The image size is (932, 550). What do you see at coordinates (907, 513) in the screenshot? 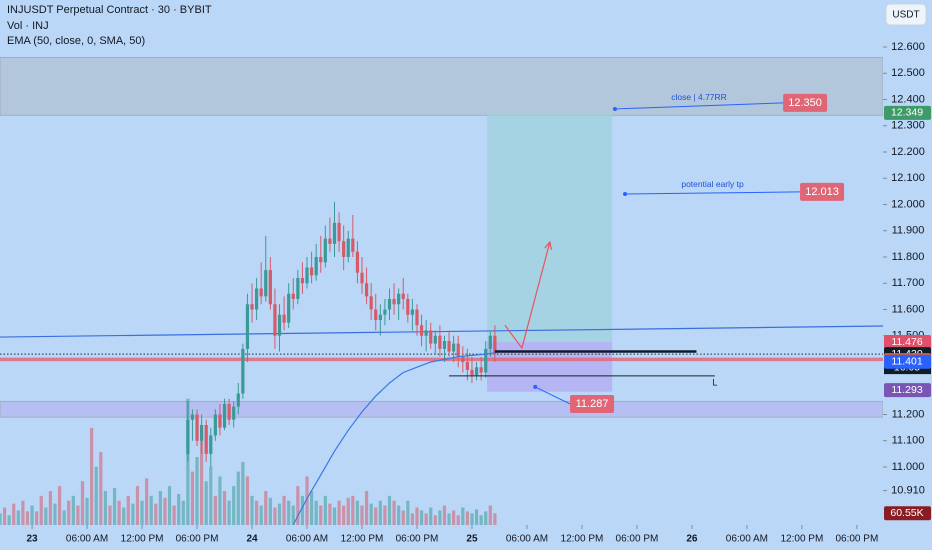
I see `volume-label-box` at bounding box center [907, 513].